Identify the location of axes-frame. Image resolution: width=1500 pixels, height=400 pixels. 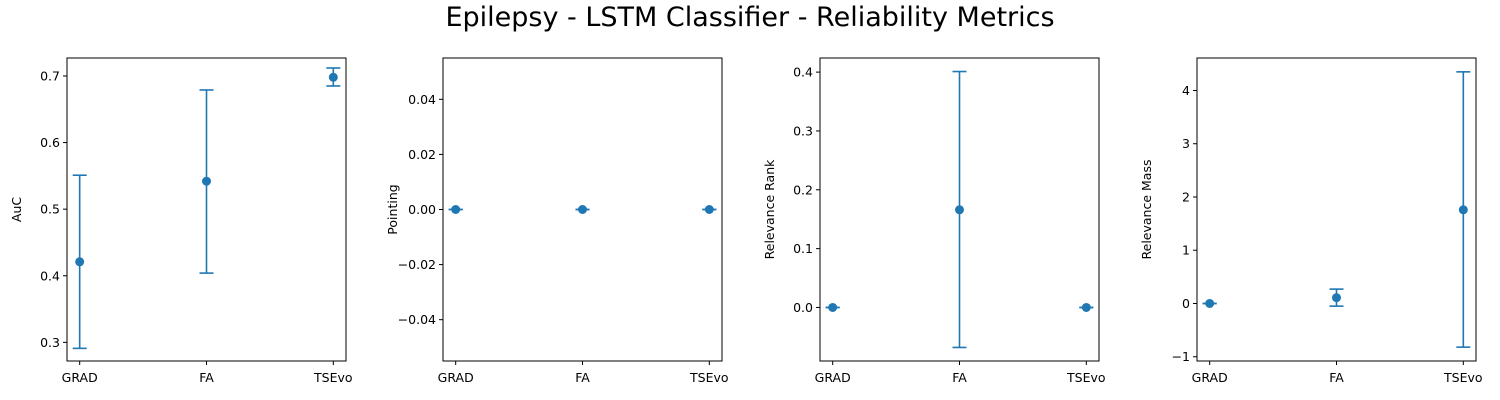
(1336, 209).